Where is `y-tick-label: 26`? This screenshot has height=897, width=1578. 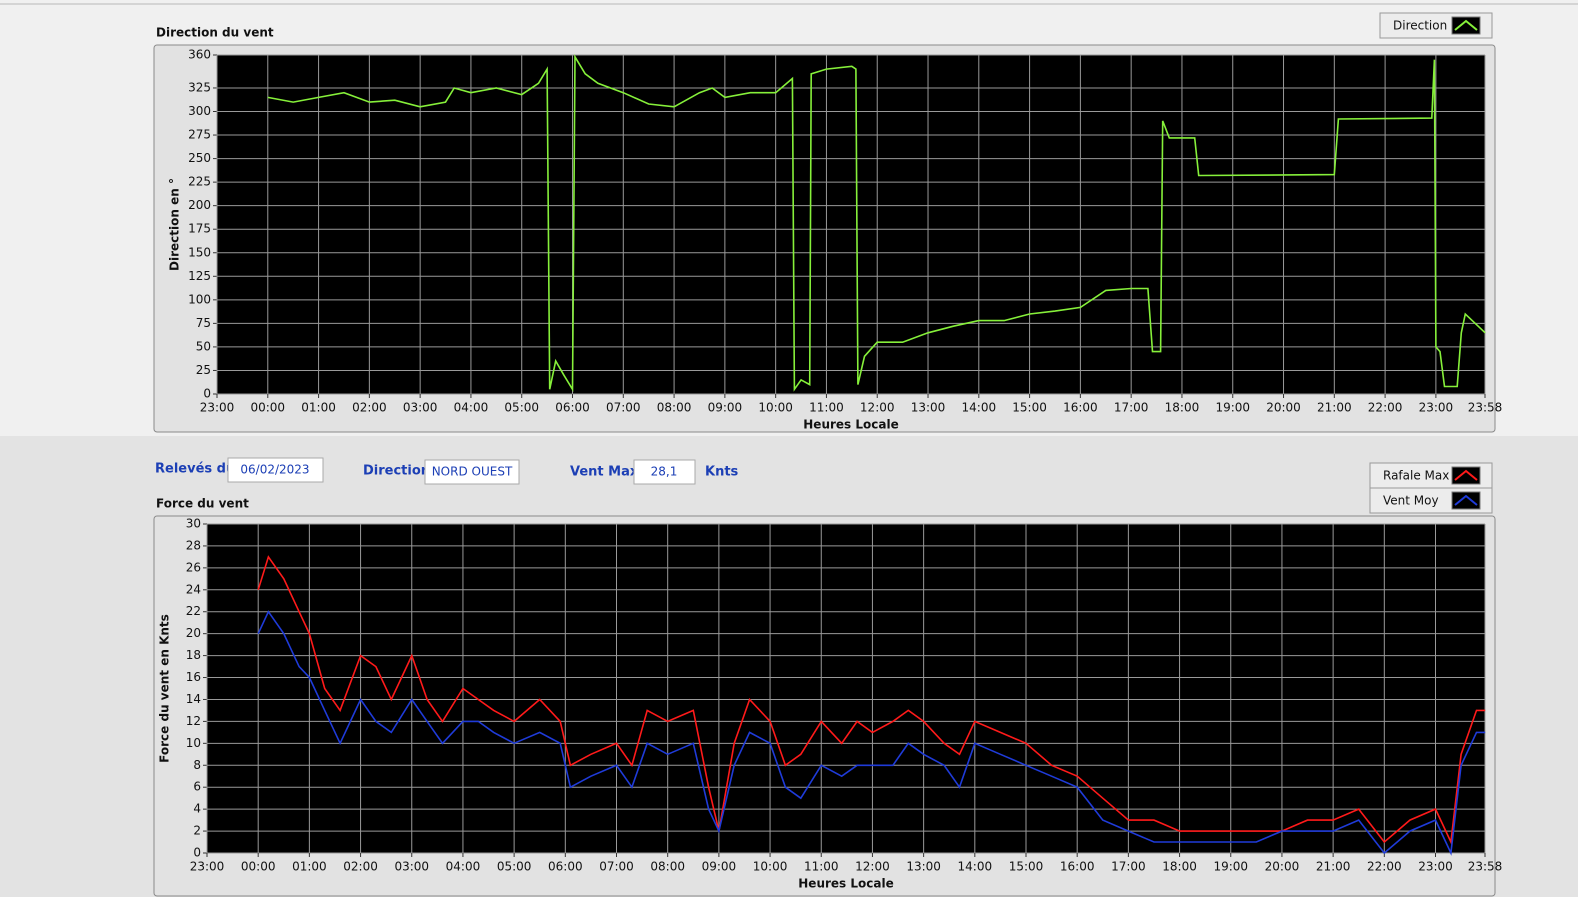
y-tick-label: 26 is located at coordinates (193, 567).